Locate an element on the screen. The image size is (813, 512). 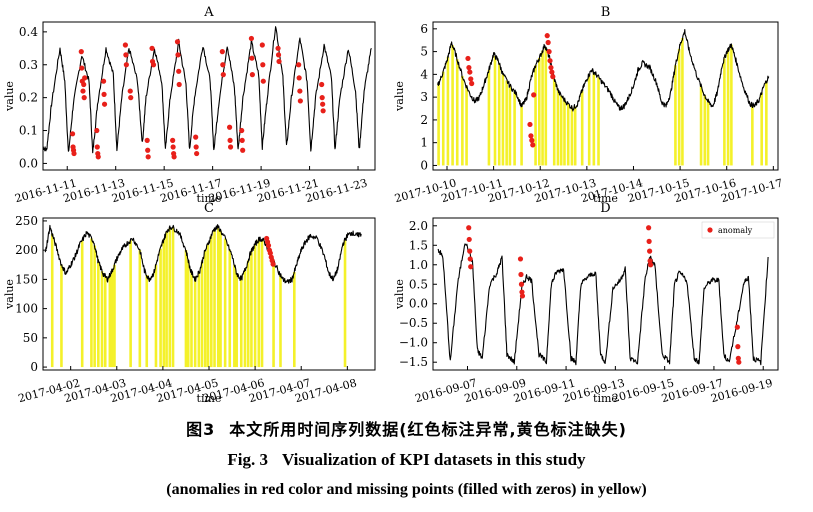
y-tick-label: 0.0 is located at coordinates (28, 163).